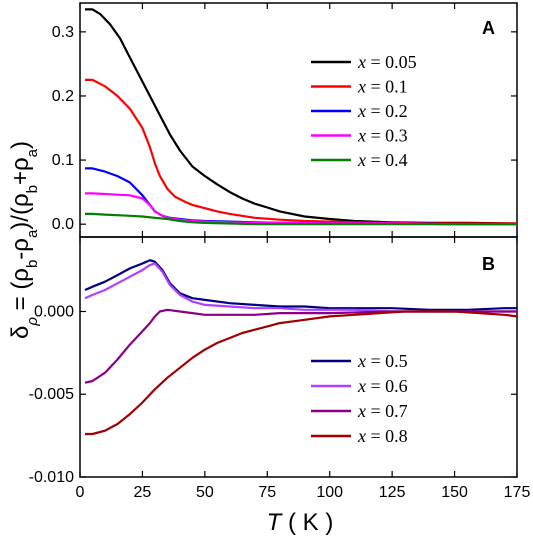 The width and height of the screenshot is (533, 537). Describe the element at coordinates (32, 189) in the screenshot. I see `y-title-sub-b2: b` at that location.